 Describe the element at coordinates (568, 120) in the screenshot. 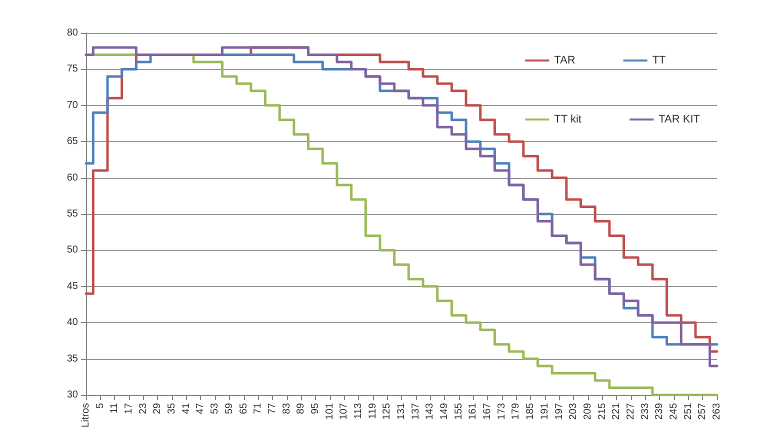

I see `legend-label: TT kit` at that location.